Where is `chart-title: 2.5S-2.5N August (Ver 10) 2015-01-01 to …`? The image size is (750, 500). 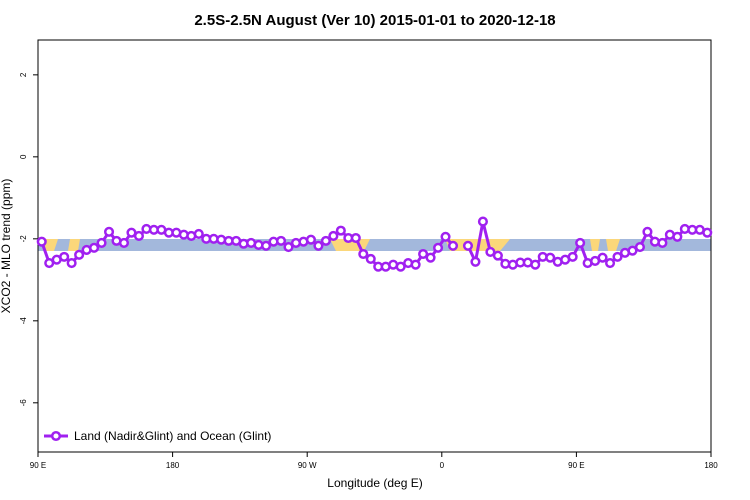
chart-title: 2.5S-2.5N August (Ver 10) 2015-01-01 to … is located at coordinates (374, 20).